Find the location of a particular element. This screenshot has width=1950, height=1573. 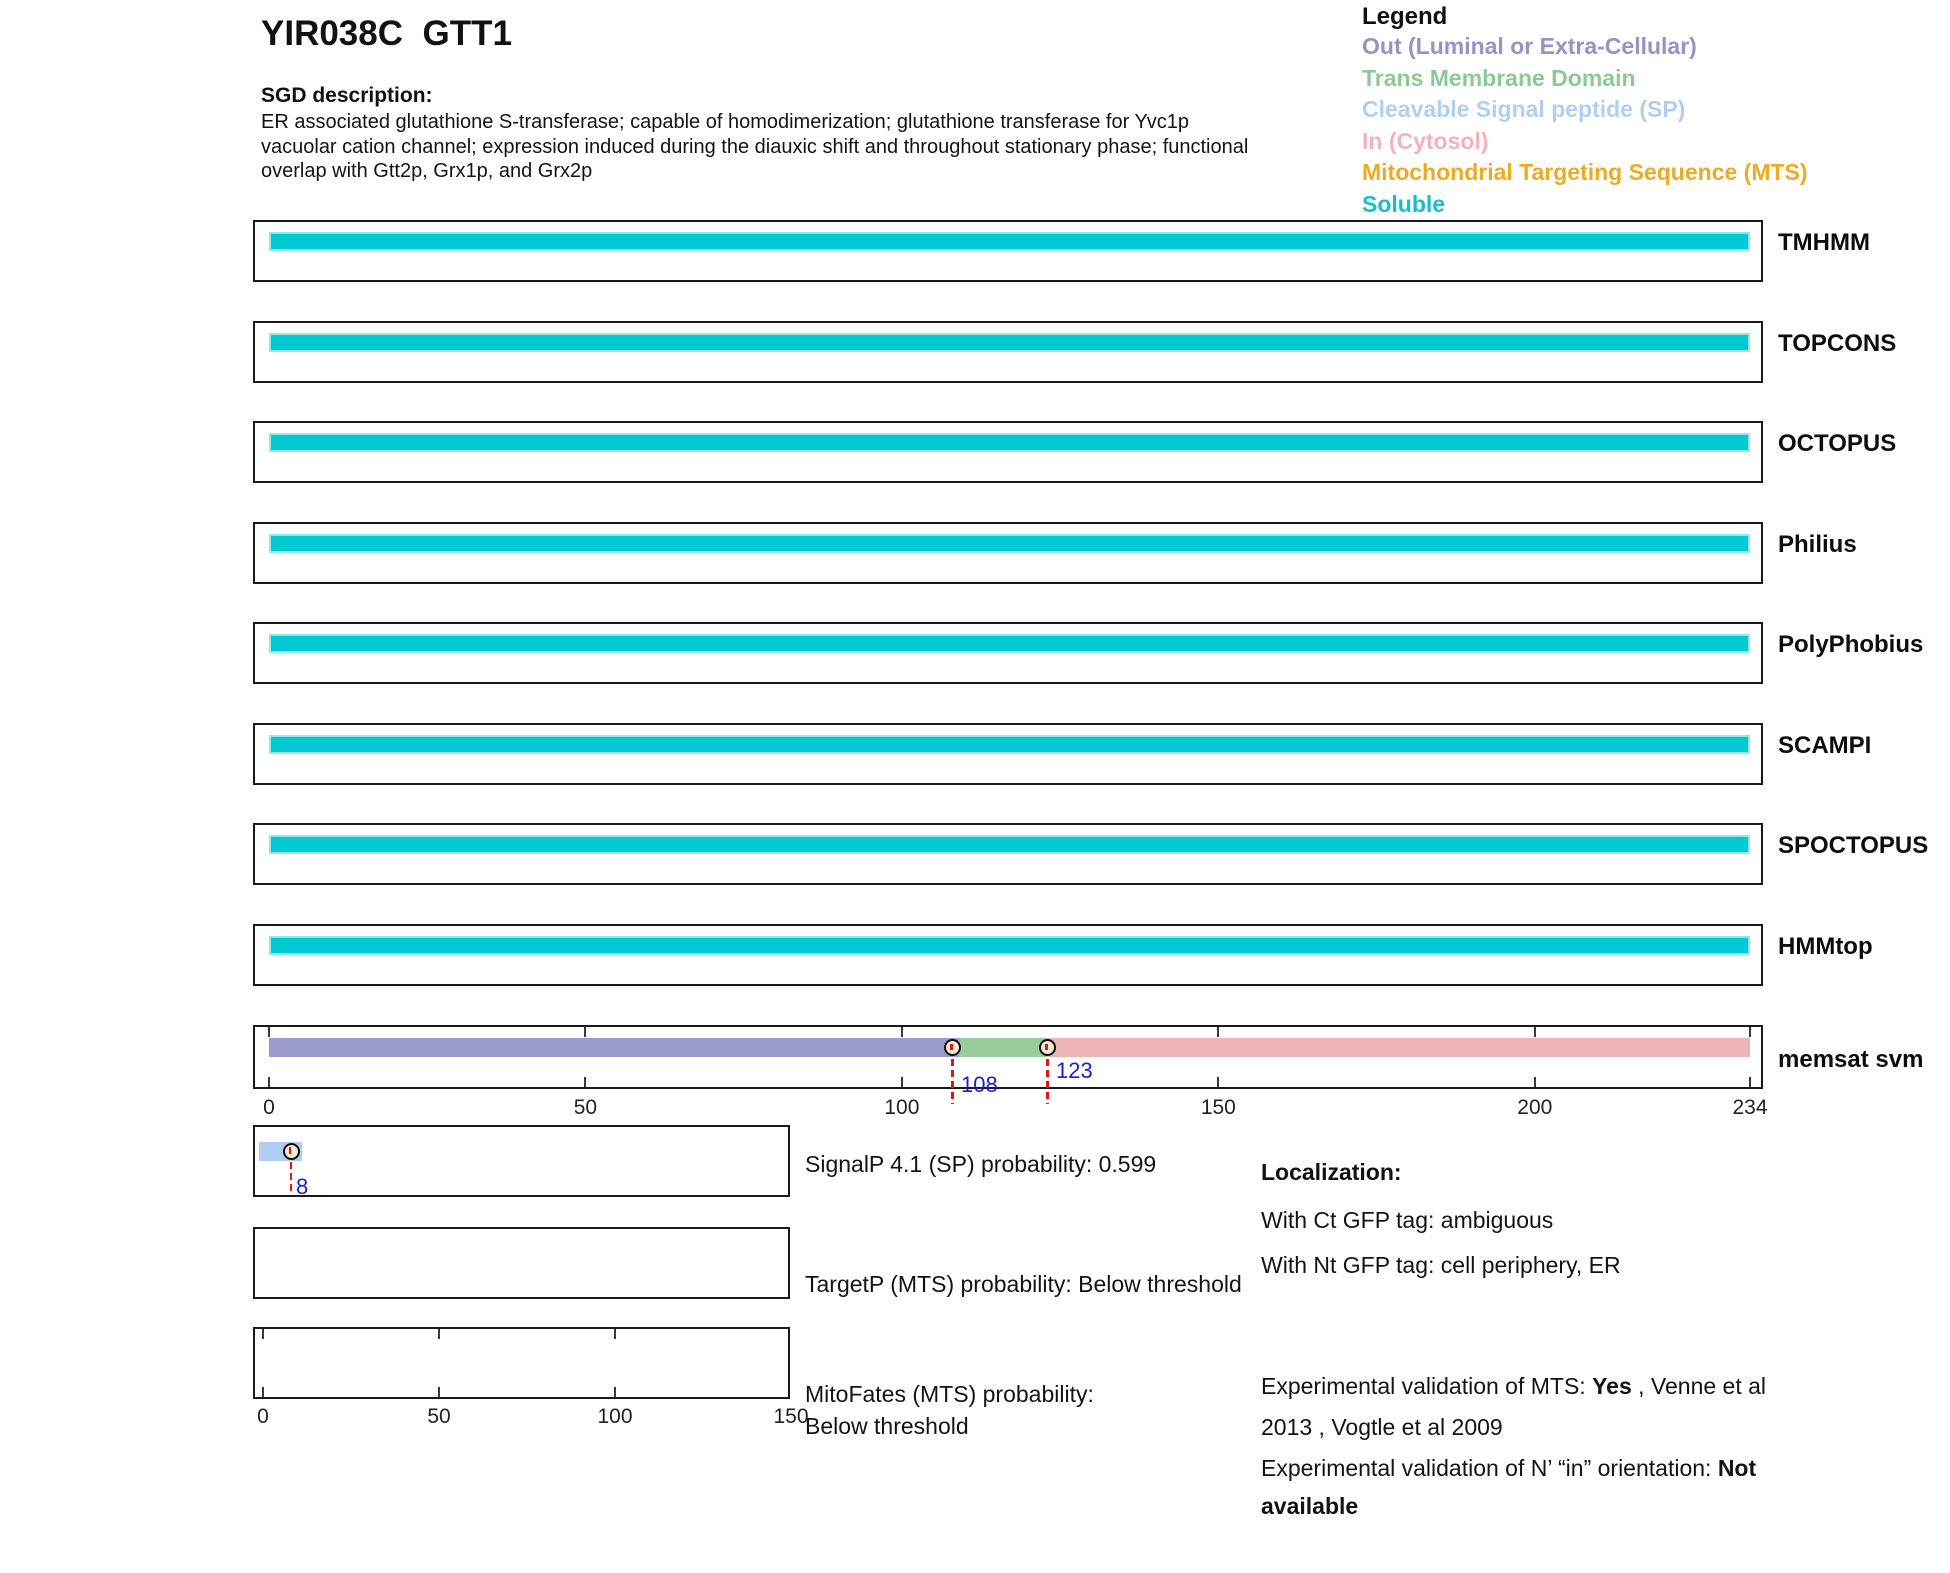

legend-item-out: Out (Luminal or Extra-Cellular) is located at coordinates (1529, 46).